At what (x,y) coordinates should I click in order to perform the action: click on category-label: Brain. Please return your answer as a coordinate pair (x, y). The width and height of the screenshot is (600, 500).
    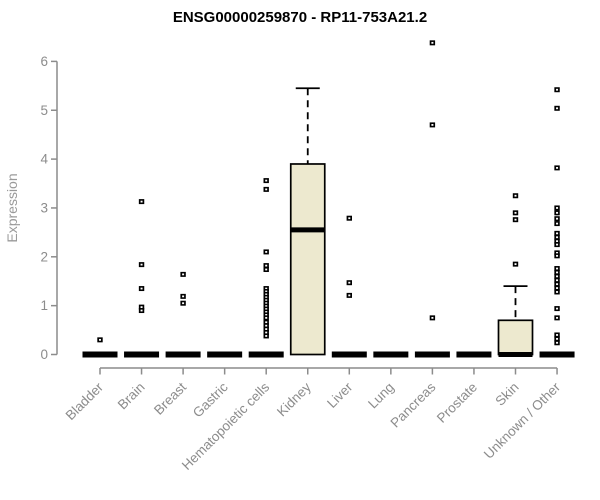
    Looking at the image, I should click on (131, 396).